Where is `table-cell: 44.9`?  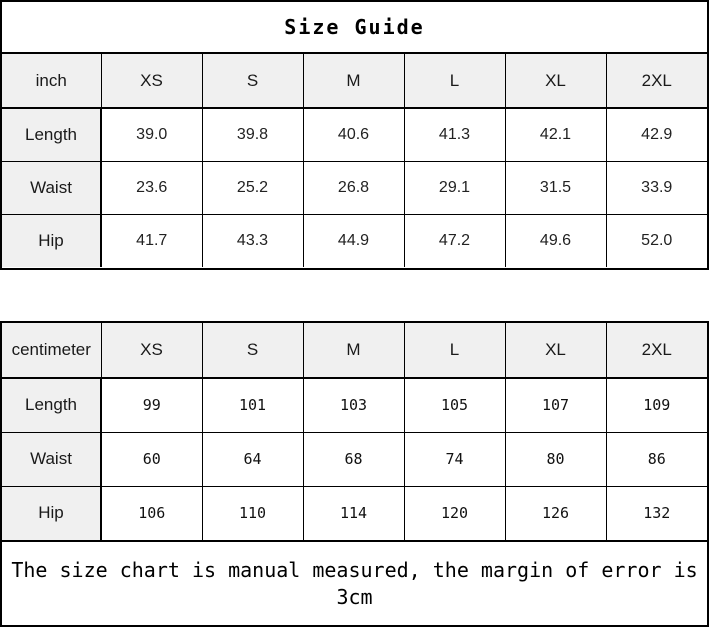 table-cell: 44.9 is located at coordinates (353, 240).